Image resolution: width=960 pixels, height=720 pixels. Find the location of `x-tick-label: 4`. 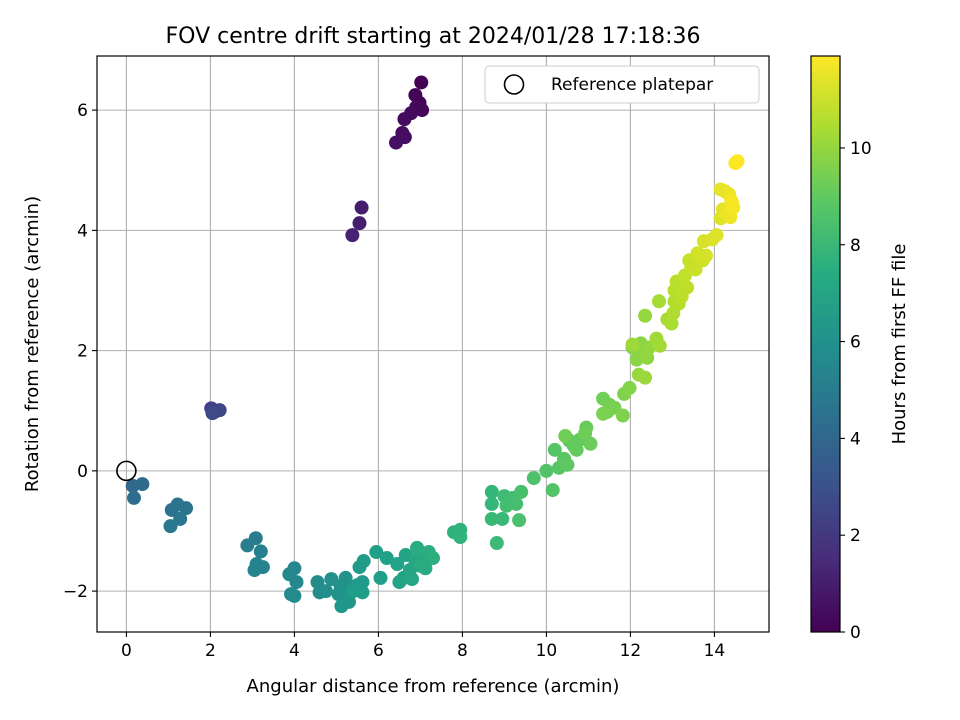

x-tick-label: 4 is located at coordinates (294, 651).